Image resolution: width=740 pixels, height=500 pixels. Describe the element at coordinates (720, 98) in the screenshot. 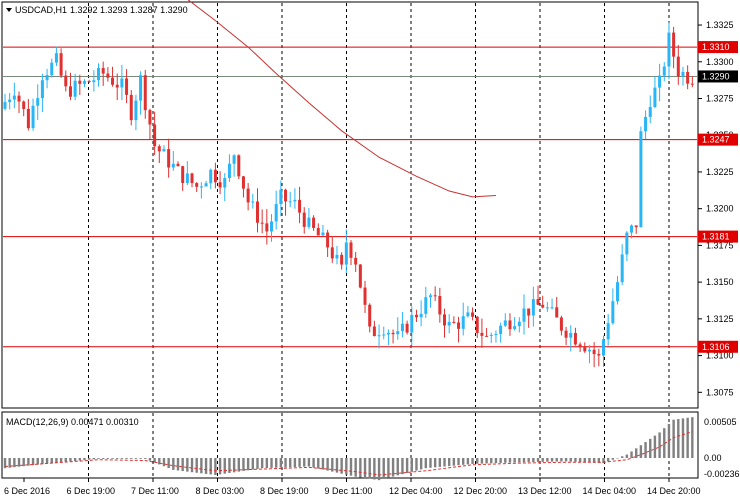

I see `y-tick-label: 1.3275` at that location.